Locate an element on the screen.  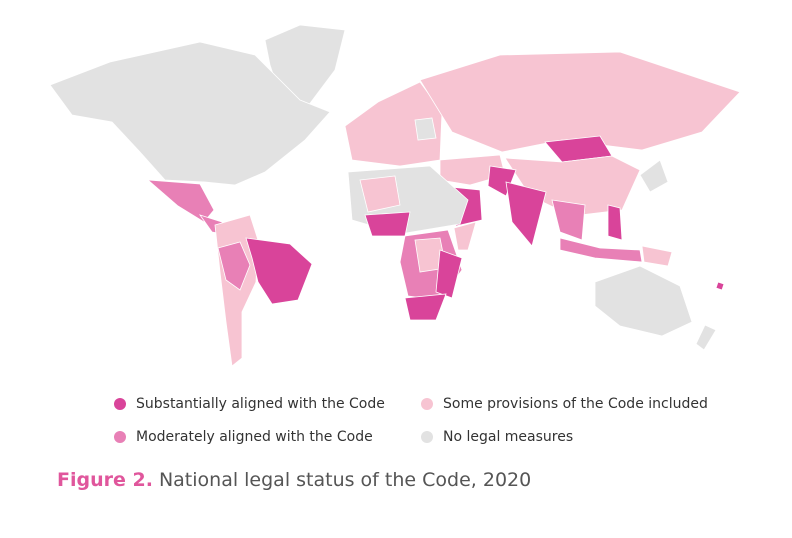
legend-label: Substantially aligned with the Code is located at coordinates (260, 404).